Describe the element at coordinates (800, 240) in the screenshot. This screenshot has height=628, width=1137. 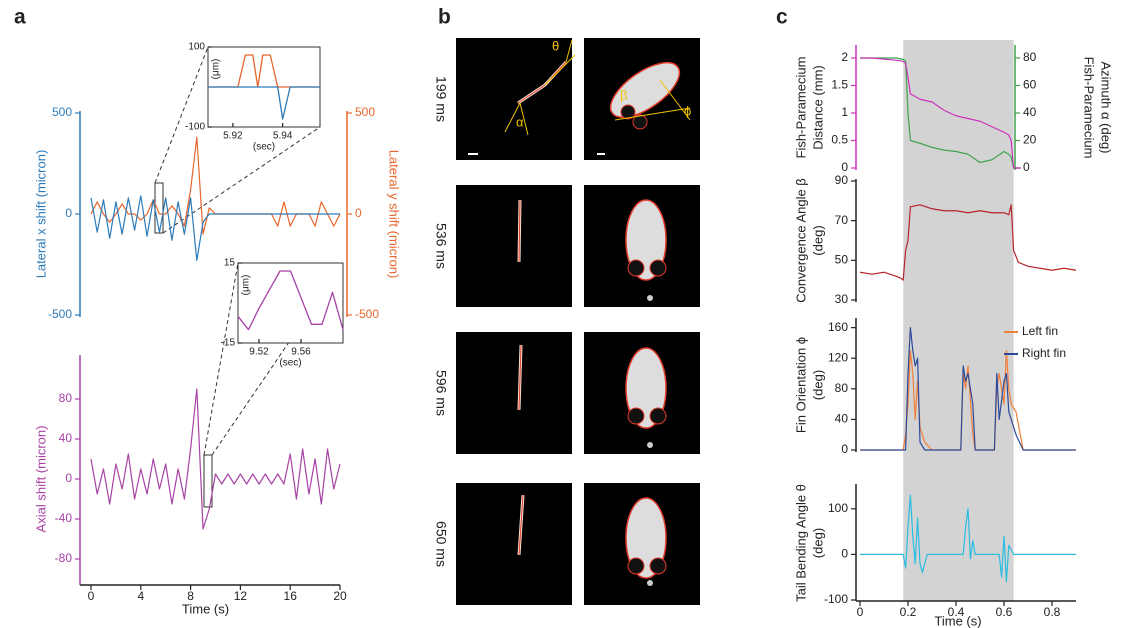
I see `y-axis-label: Convergence Angle β` at that location.